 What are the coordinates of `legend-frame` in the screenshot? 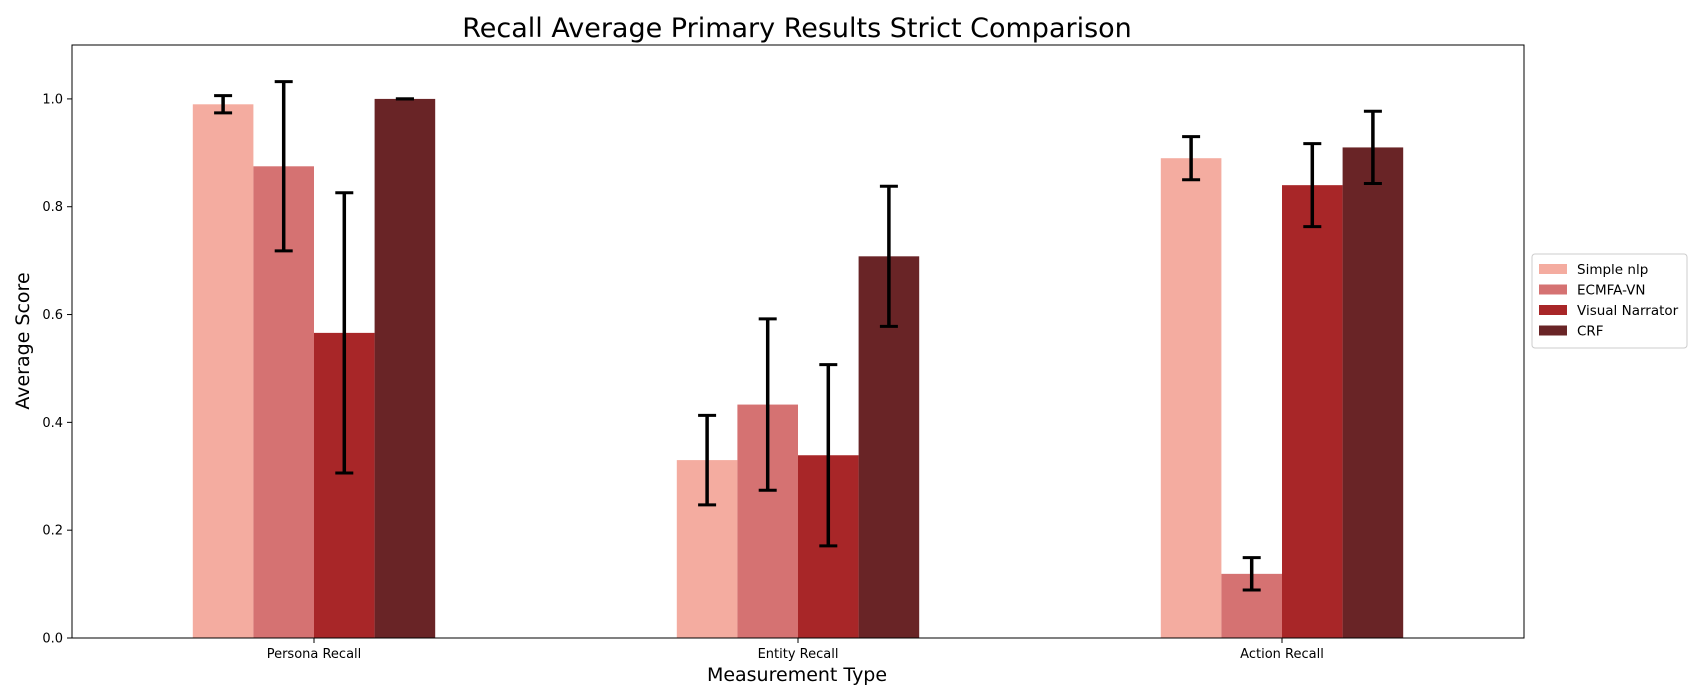 It's located at (1609, 301).